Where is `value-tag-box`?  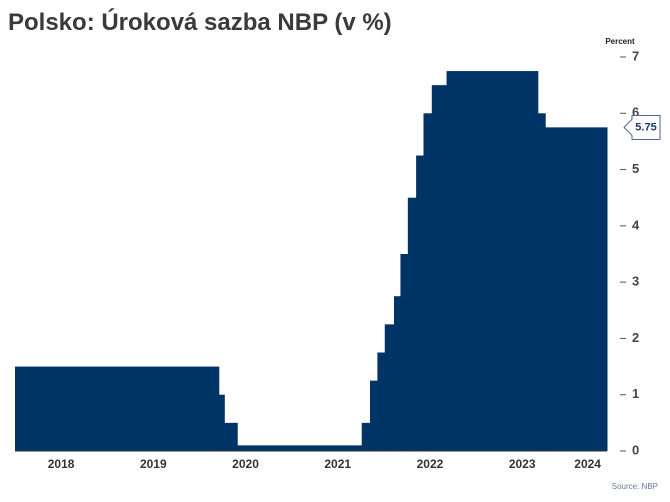 value-tag-box is located at coordinates (642, 127).